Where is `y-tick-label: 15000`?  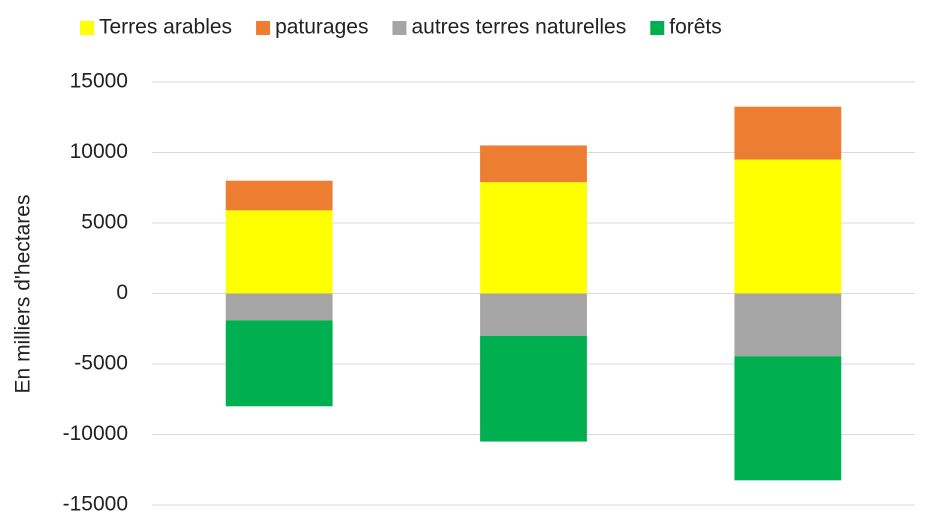 y-tick-label: 15000 is located at coordinates (99, 81).